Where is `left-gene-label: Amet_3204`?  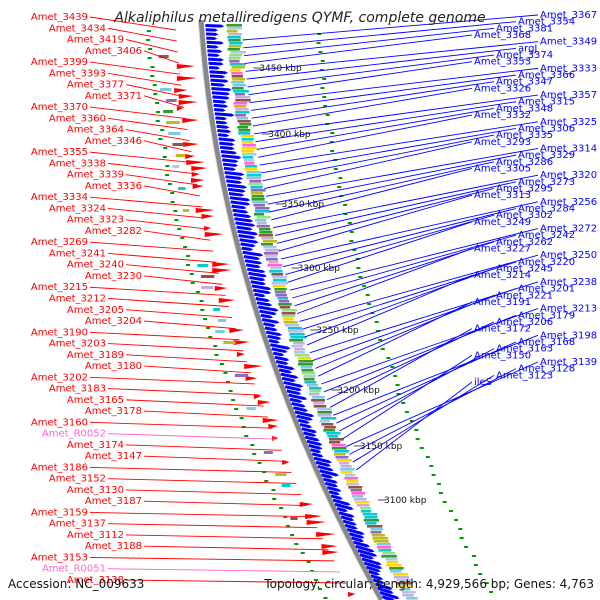
left-gene-label: Amet_3204 is located at coordinates (113, 321).